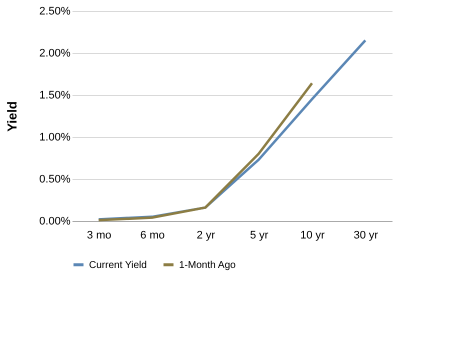  I want to click on y-tick-label: 0.50%, so click(55, 180).